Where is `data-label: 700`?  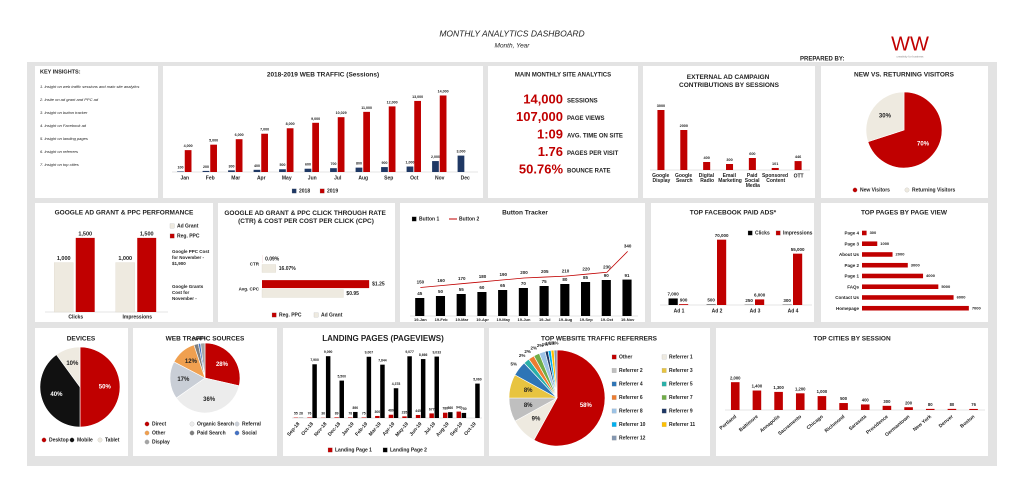 data-label: 700 is located at coordinates (333, 164).